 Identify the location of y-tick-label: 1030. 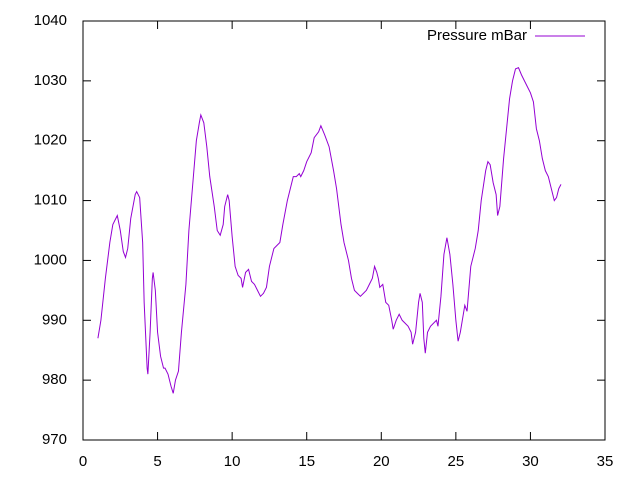
(50, 80).